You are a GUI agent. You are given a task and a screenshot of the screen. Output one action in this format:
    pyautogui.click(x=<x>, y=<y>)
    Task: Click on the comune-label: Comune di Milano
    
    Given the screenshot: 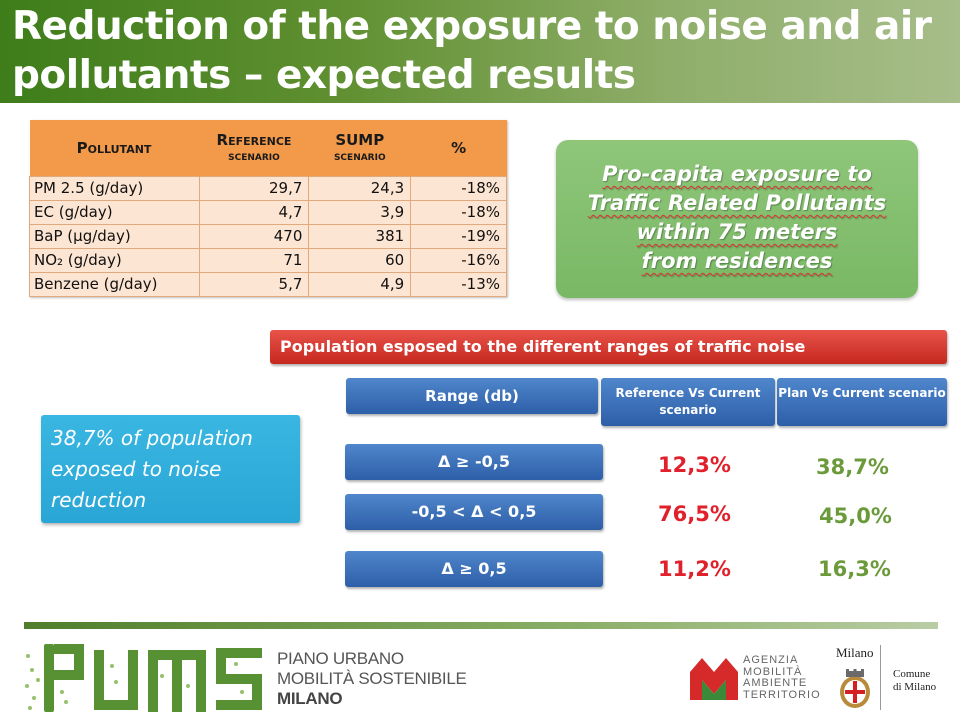 What is the action you would take?
    pyautogui.click(x=914, y=681)
    